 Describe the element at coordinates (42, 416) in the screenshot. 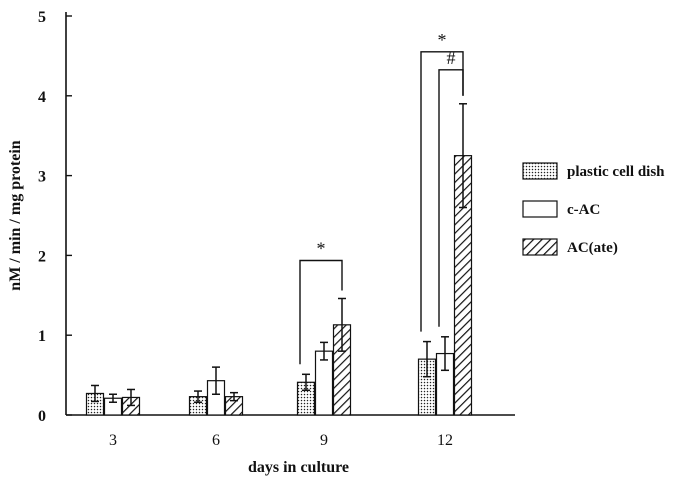

I see `y-tick-label: 0` at that location.